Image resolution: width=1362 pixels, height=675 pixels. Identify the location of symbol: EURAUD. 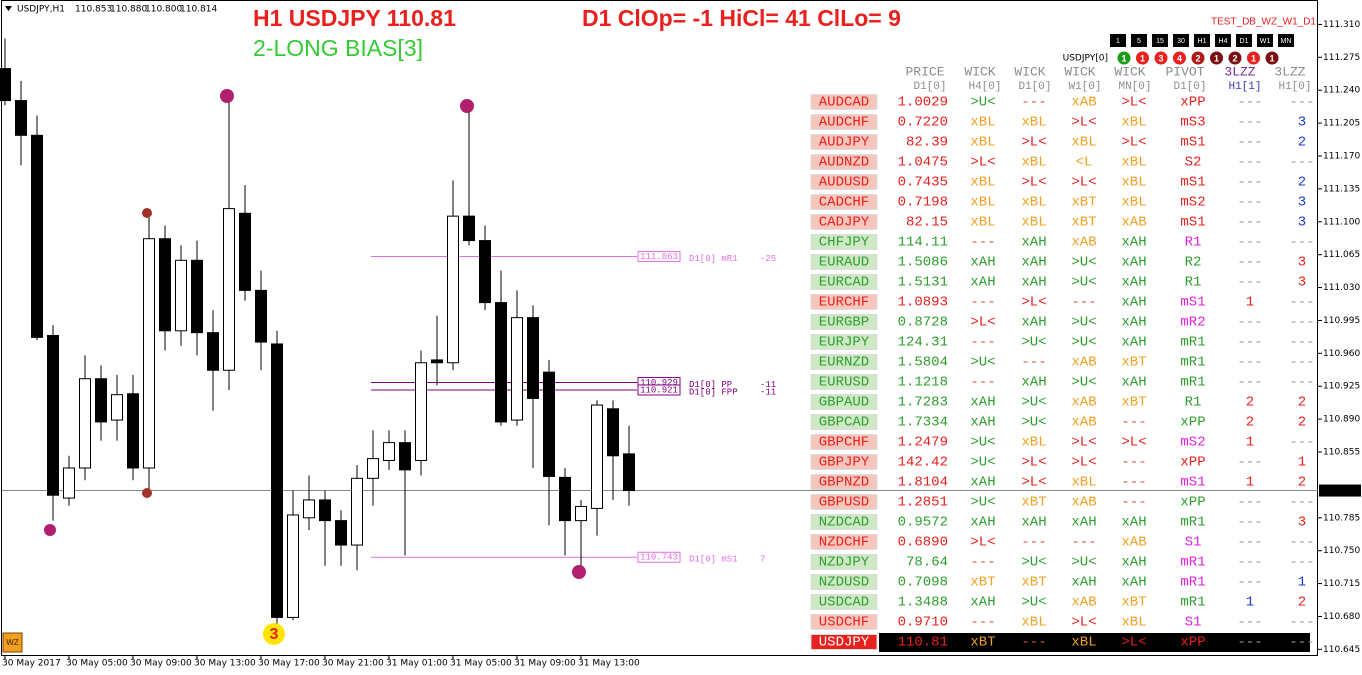
(844, 263).